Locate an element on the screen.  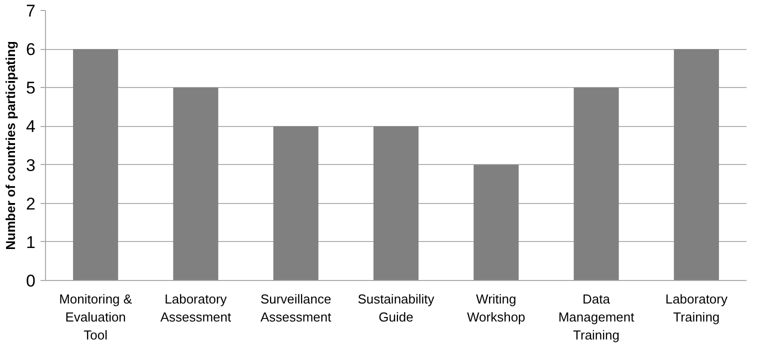
x-tick-label: Surveillance Assessment is located at coordinates (296, 308).